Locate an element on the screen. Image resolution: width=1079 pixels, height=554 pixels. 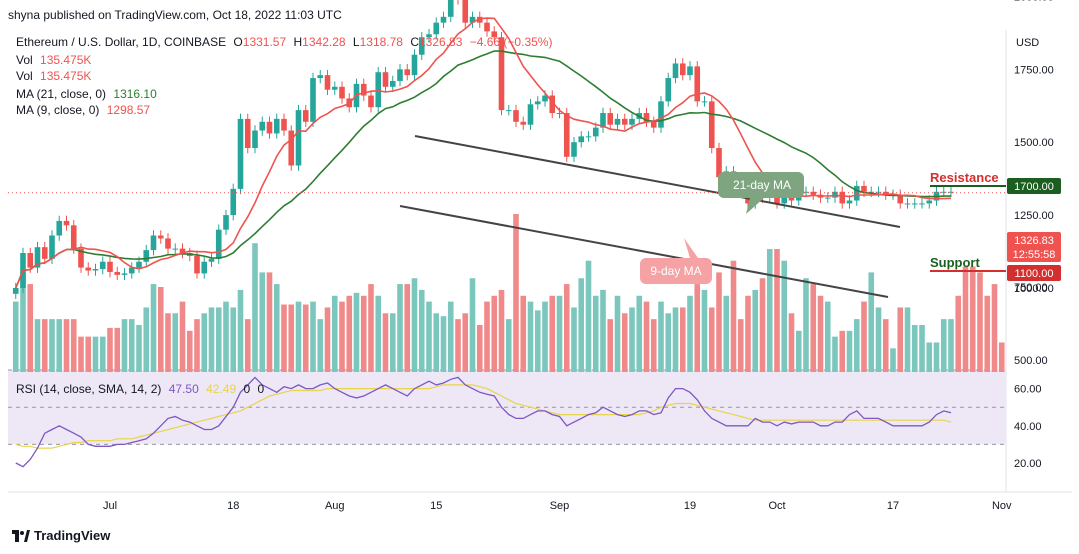
close-value: 1326.83 is located at coordinates (441, 42).